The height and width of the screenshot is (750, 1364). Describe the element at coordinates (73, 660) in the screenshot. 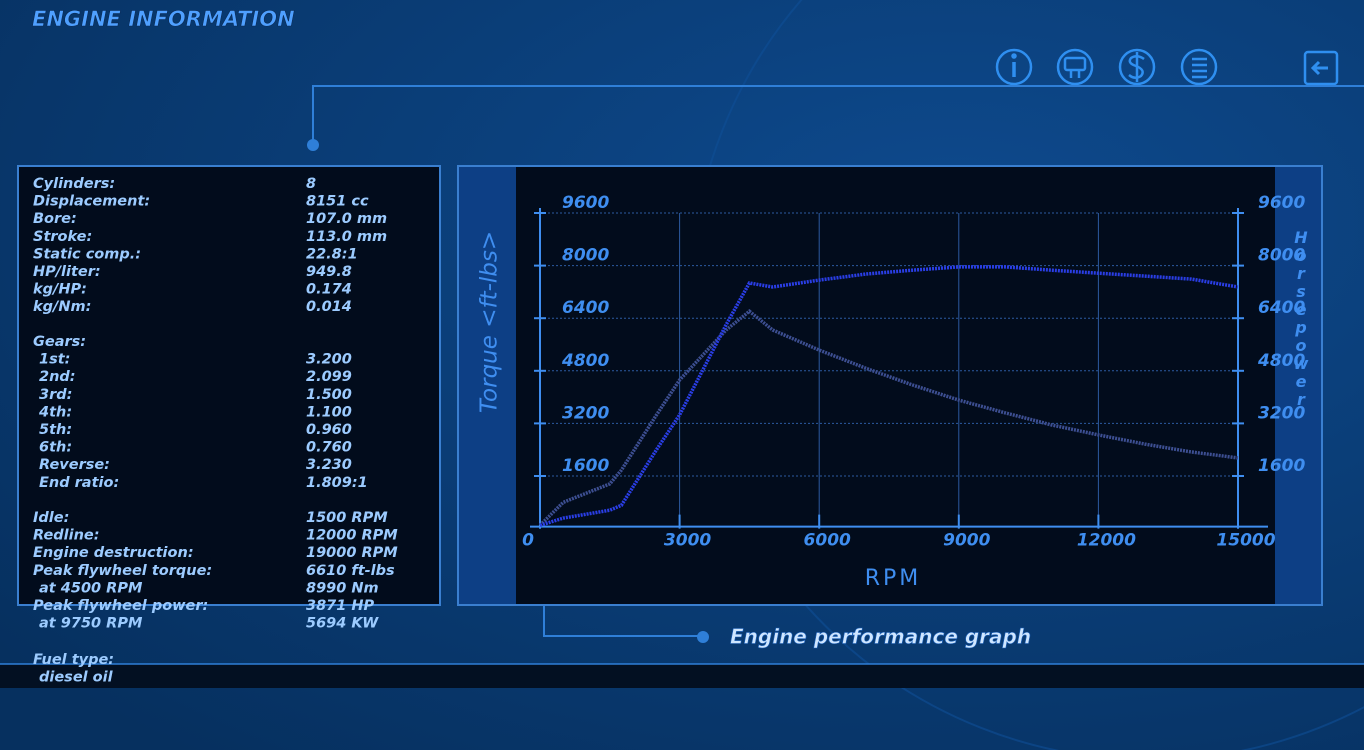

I see `spec-group-title: Fuel type:` at that location.